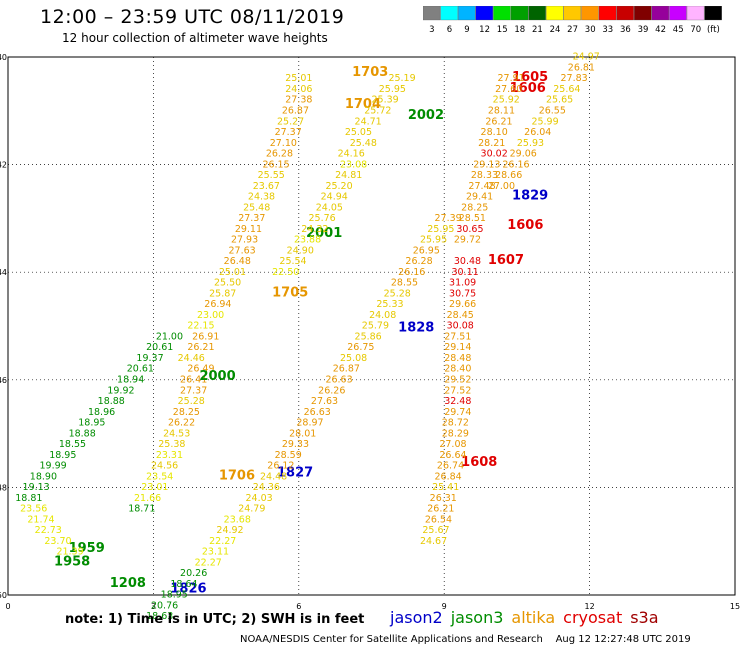  I want to click on lat-tick-label: 44, so click(3, 272).